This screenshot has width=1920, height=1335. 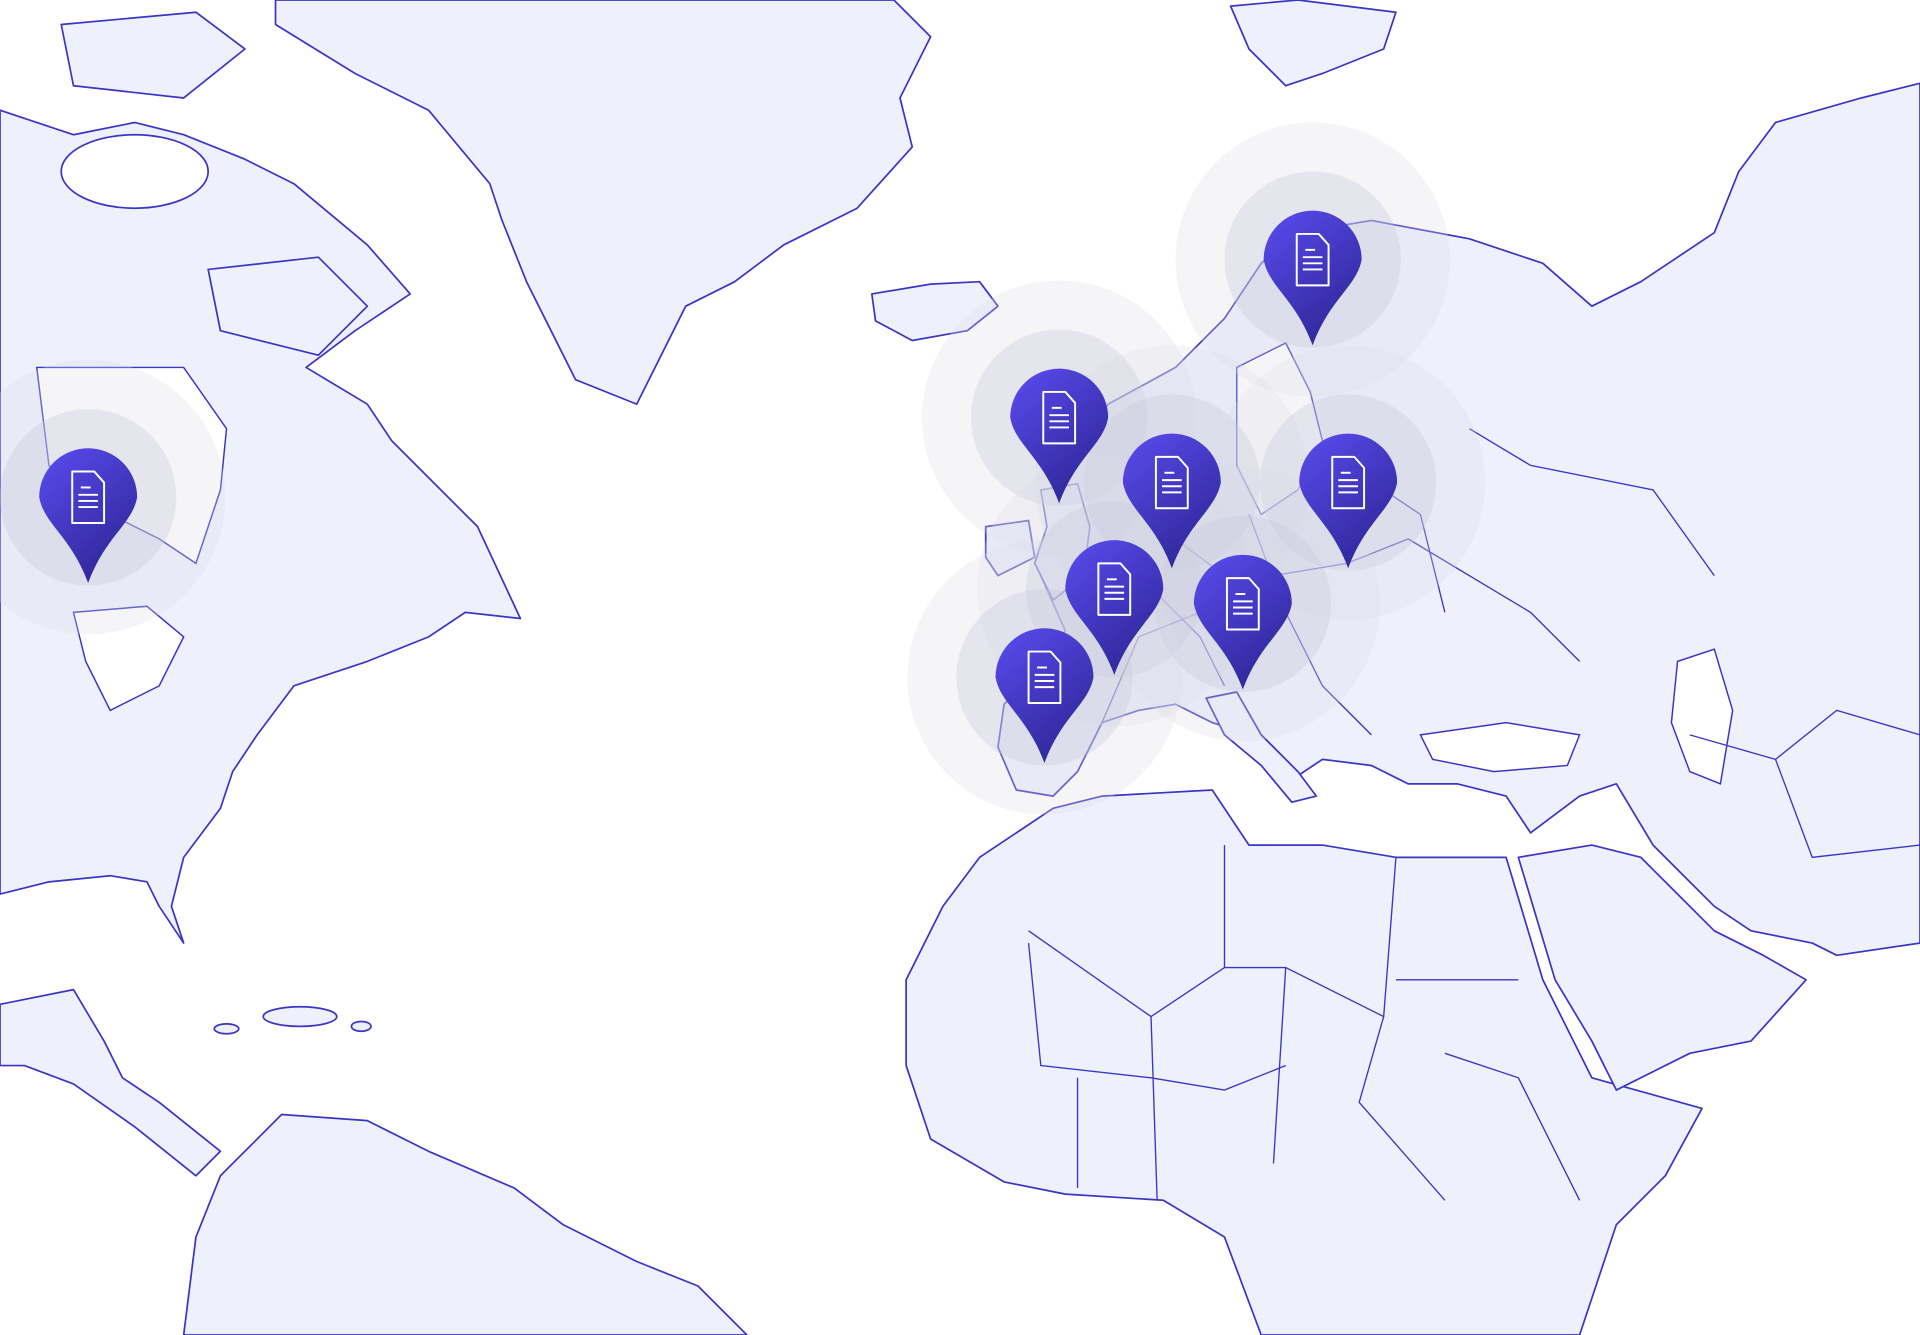 I want to click on great-lakes, so click(x=128, y=658).